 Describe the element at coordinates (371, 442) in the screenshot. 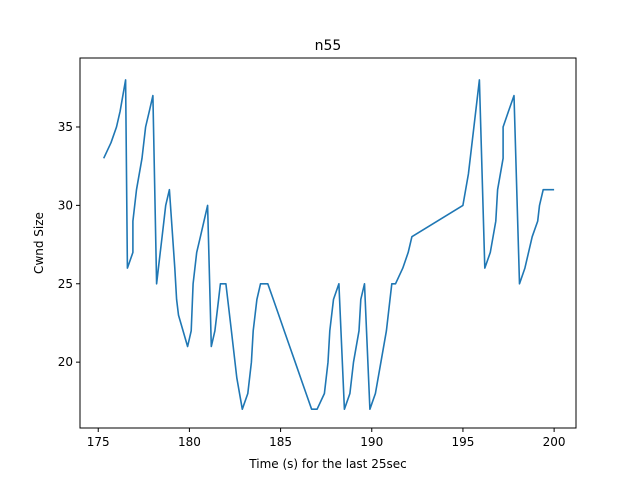

I see `x-tick-label: 190` at that location.